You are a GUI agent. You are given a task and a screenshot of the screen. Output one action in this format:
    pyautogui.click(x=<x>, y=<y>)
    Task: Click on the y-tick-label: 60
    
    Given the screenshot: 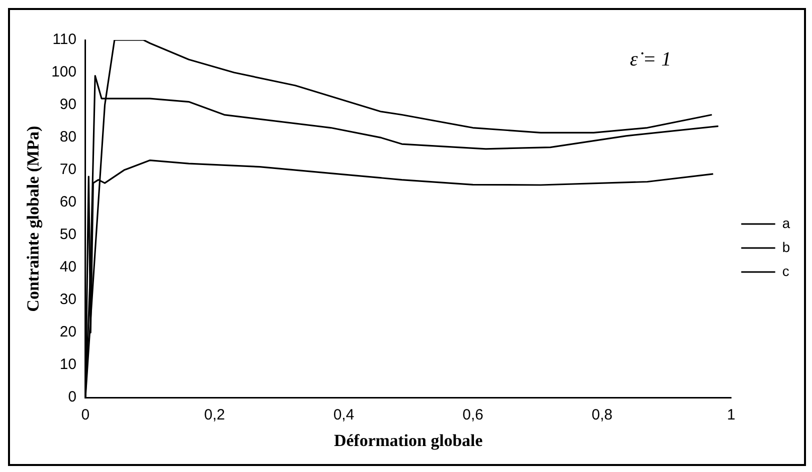 What is the action you would take?
    pyautogui.click(x=68, y=202)
    